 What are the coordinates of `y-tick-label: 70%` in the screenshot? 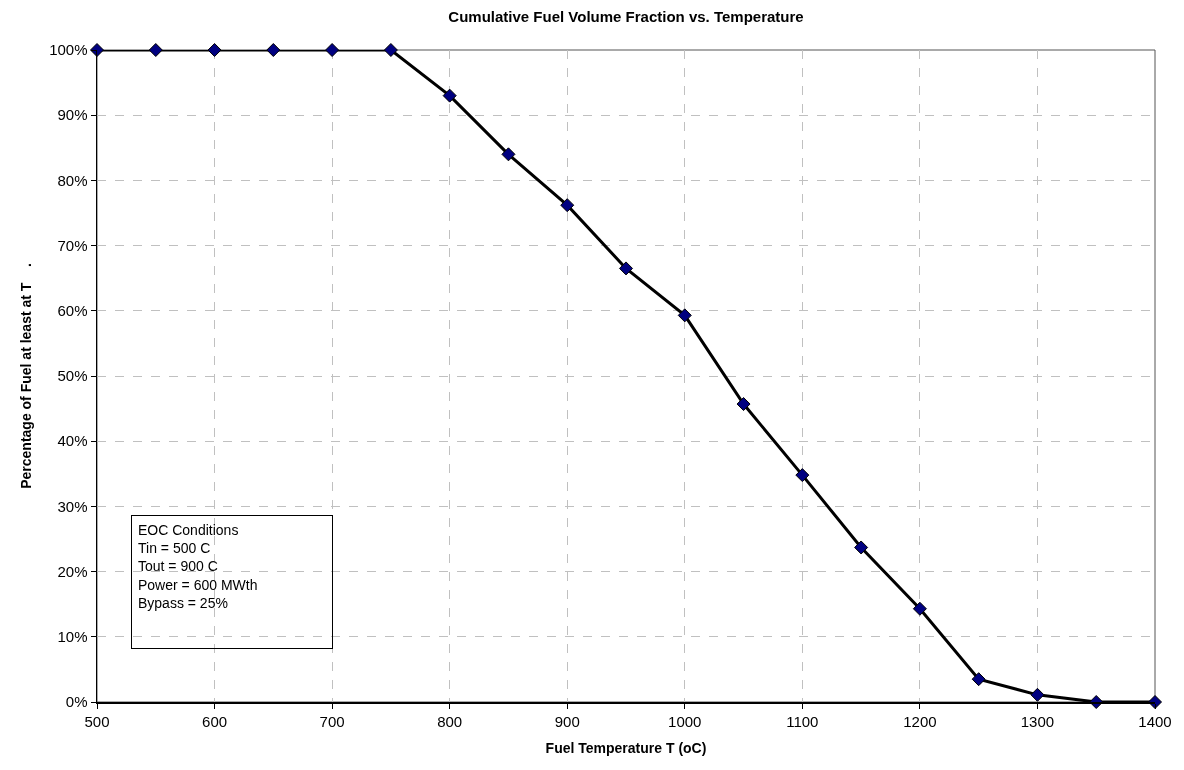 It's located at (72, 245).